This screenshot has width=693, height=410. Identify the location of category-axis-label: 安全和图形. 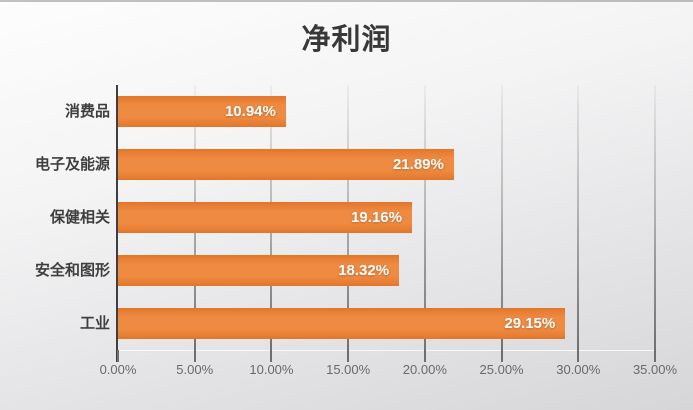
(72, 270).